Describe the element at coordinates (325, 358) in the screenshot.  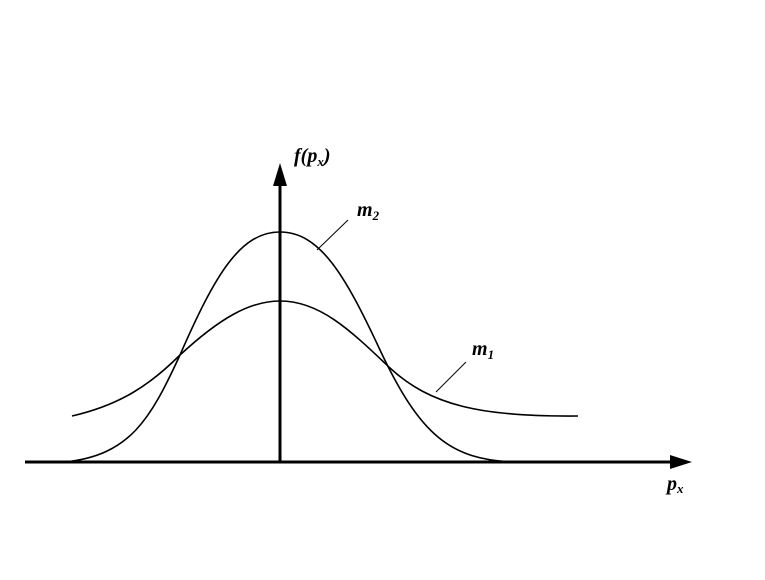
I see `curve-m1` at that location.